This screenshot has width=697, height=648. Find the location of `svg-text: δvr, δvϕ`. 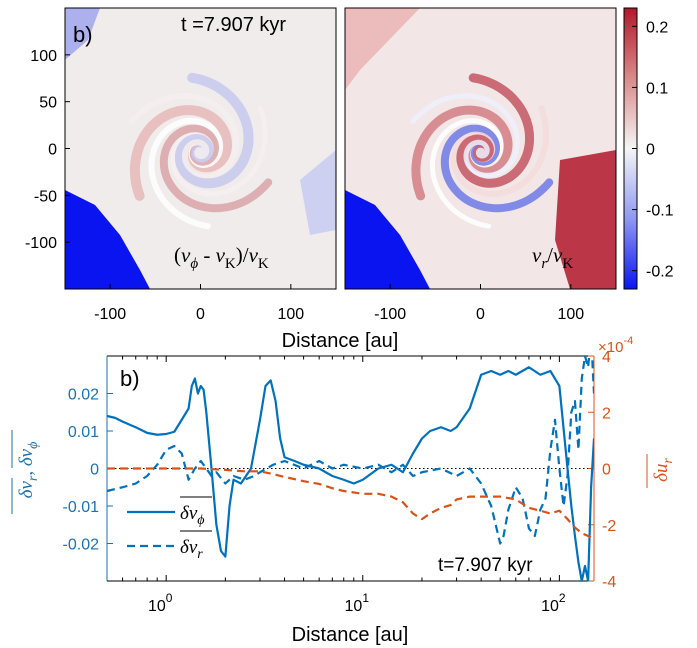

svg-text: δvr, δvϕ is located at coordinates (28, 470).